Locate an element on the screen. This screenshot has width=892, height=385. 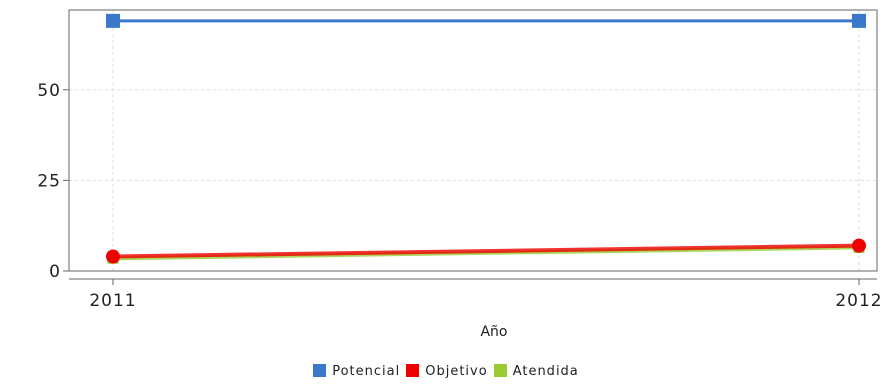
y-tick-label: 25 is located at coordinates (49, 181).